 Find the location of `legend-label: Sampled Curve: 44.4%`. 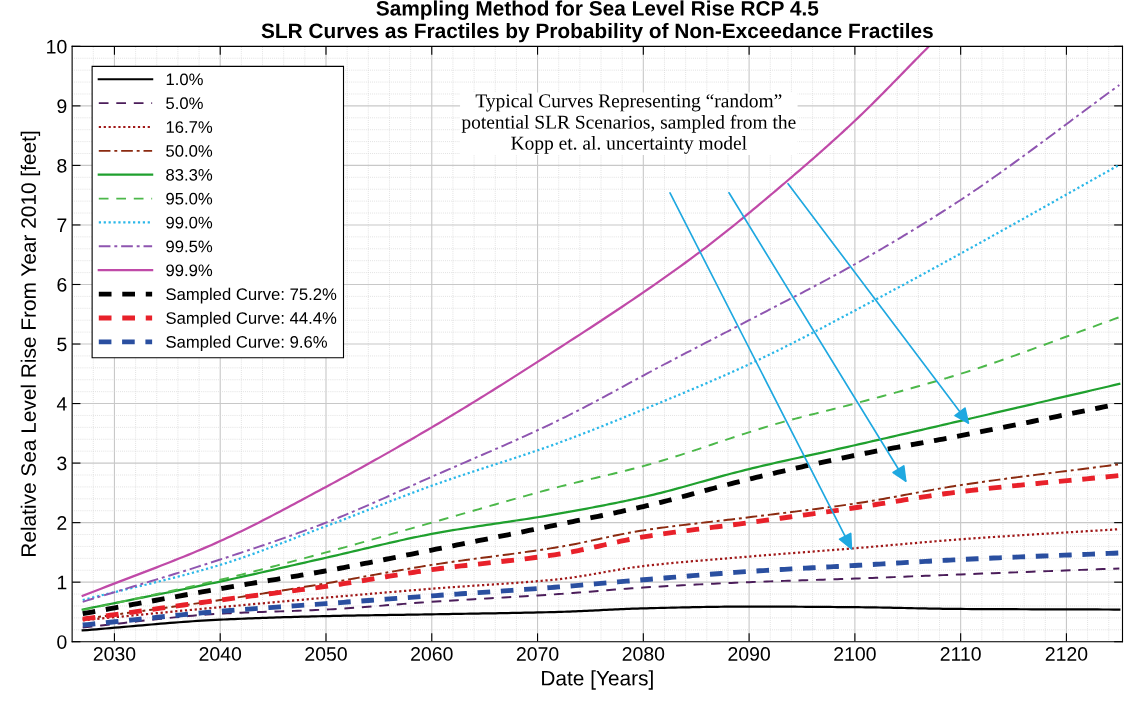

legend-label: Sampled Curve: 44.4% is located at coordinates (251, 319).